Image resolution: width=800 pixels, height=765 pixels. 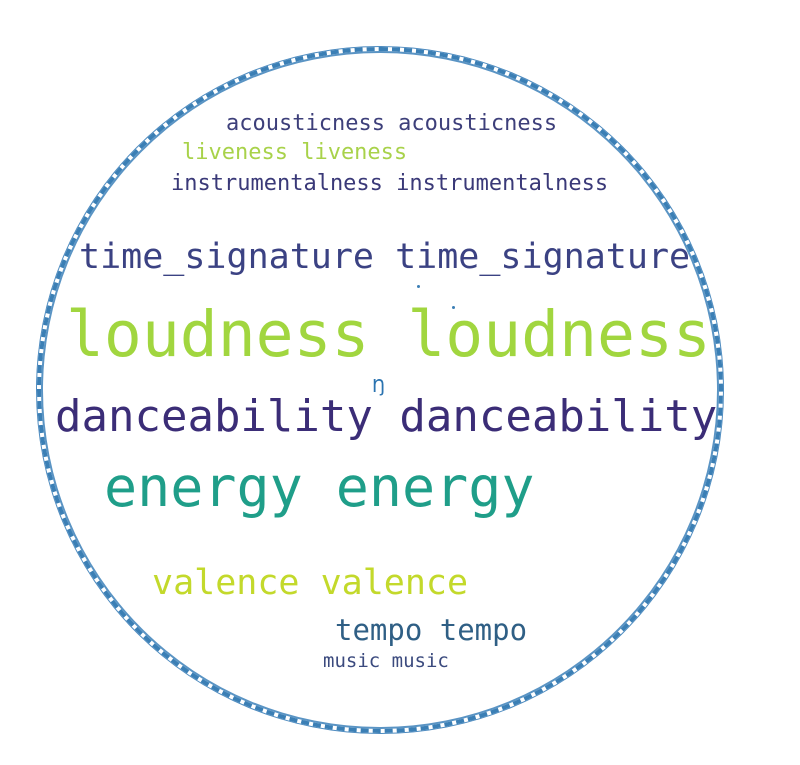 What do you see at coordinates (390, 183) in the screenshot?
I see `word-instrumentalness: instrumentalness instrumentalness` at bounding box center [390, 183].